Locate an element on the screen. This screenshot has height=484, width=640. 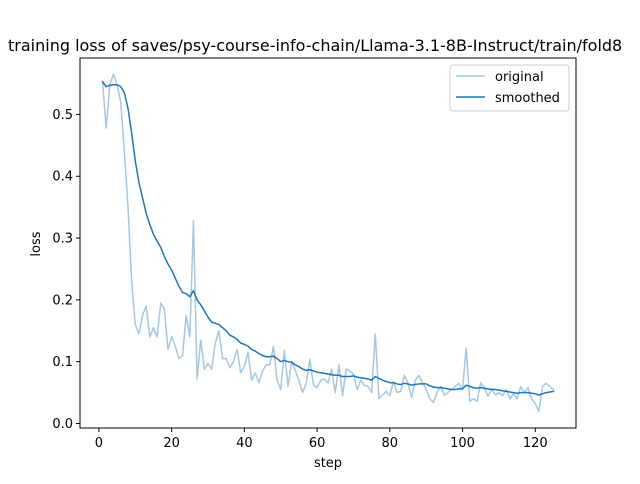
x-axis-label: step is located at coordinates (328, 463).